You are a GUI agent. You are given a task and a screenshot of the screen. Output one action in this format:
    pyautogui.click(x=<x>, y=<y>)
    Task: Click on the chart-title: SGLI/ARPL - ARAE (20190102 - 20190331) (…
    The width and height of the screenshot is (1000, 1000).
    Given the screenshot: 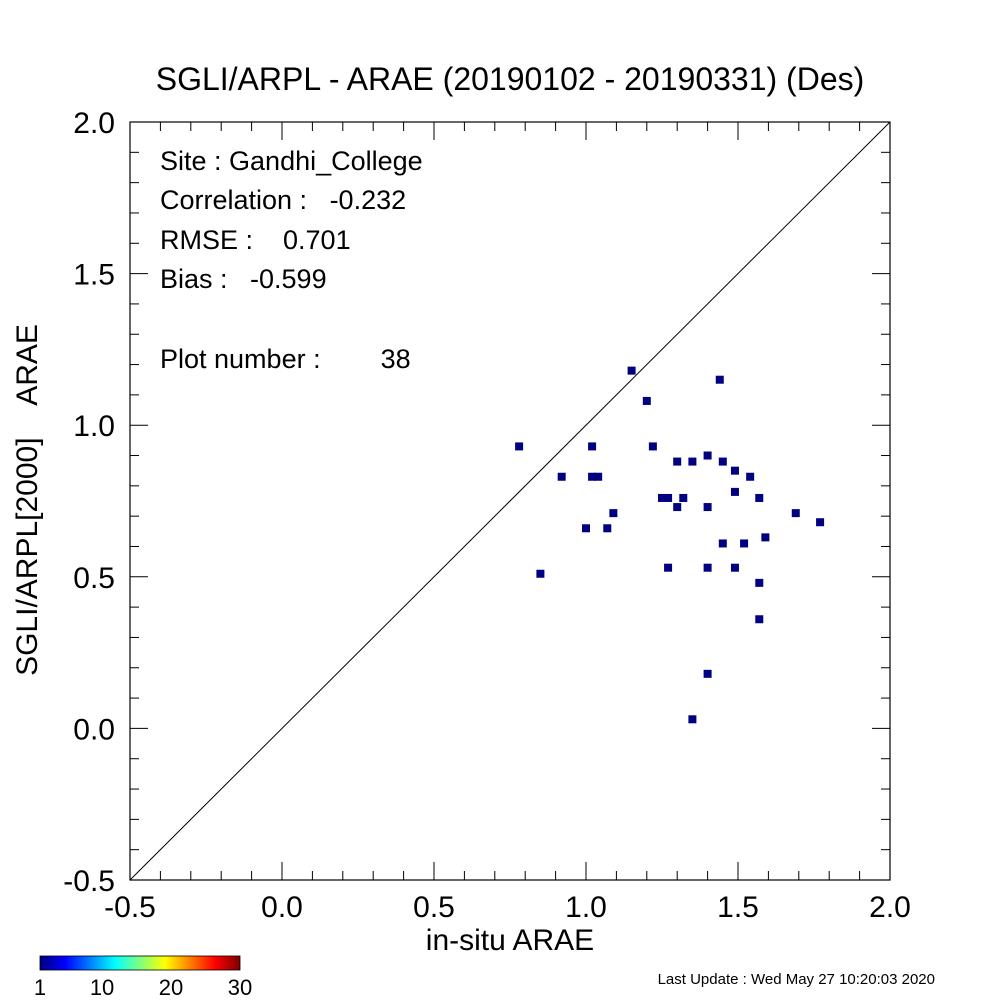 What is the action you would take?
    pyautogui.click(x=510, y=79)
    